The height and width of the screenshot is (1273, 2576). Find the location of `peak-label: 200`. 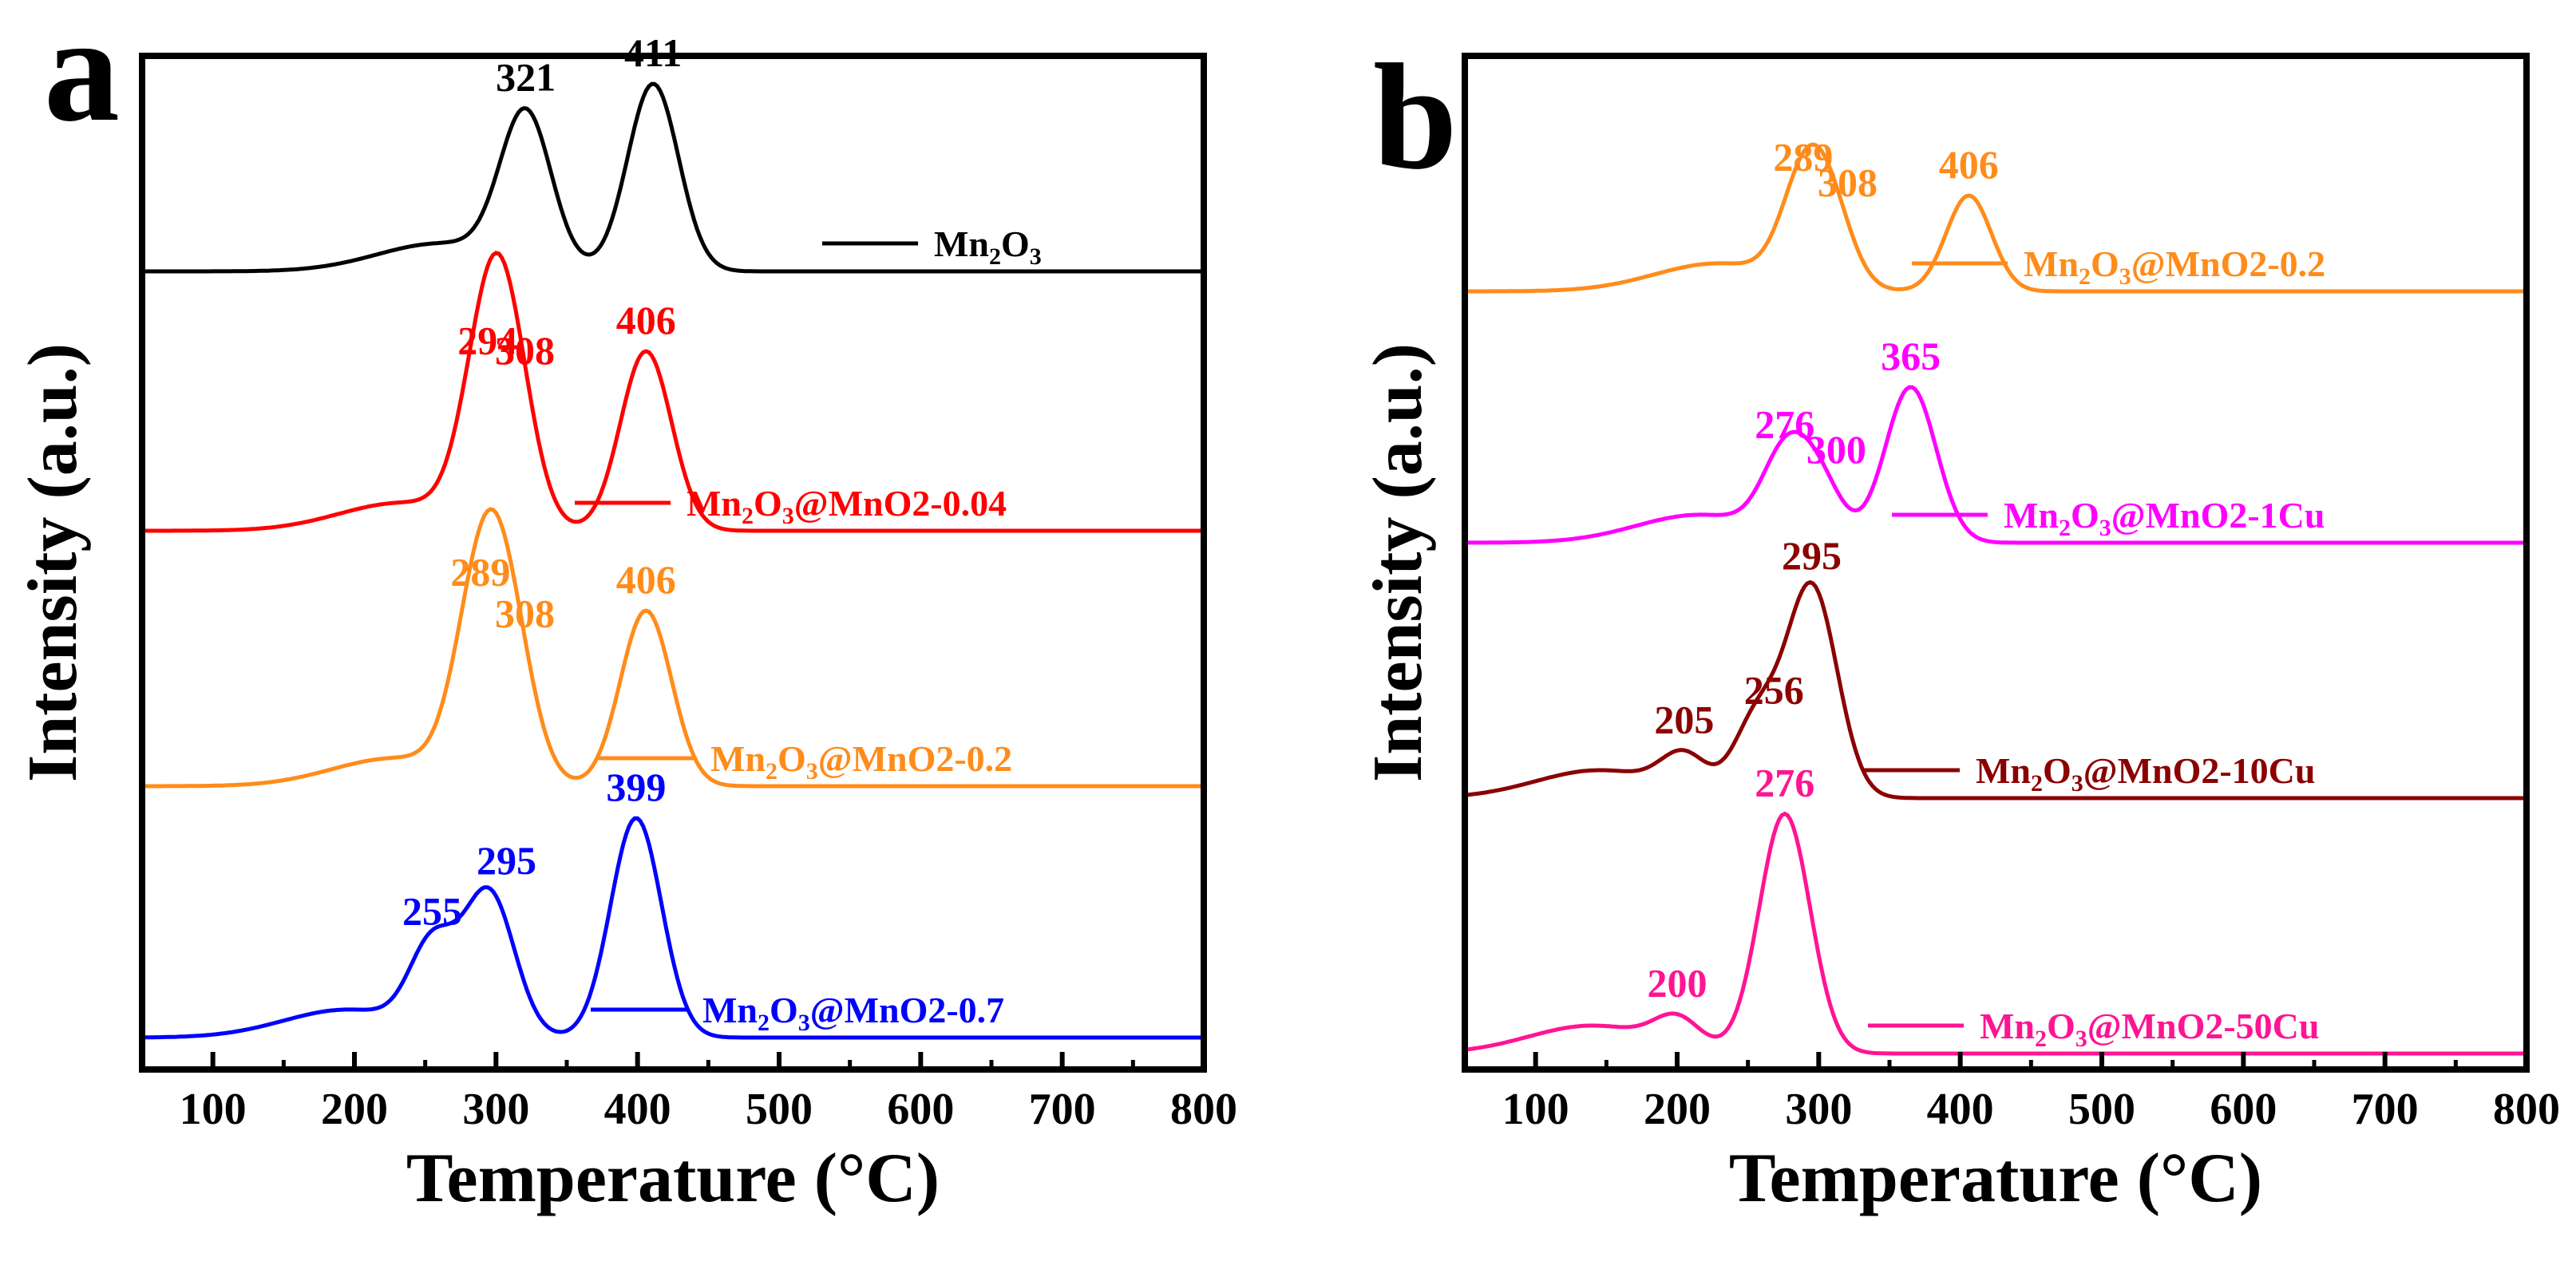

peak-label: 200 is located at coordinates (1677, 984).